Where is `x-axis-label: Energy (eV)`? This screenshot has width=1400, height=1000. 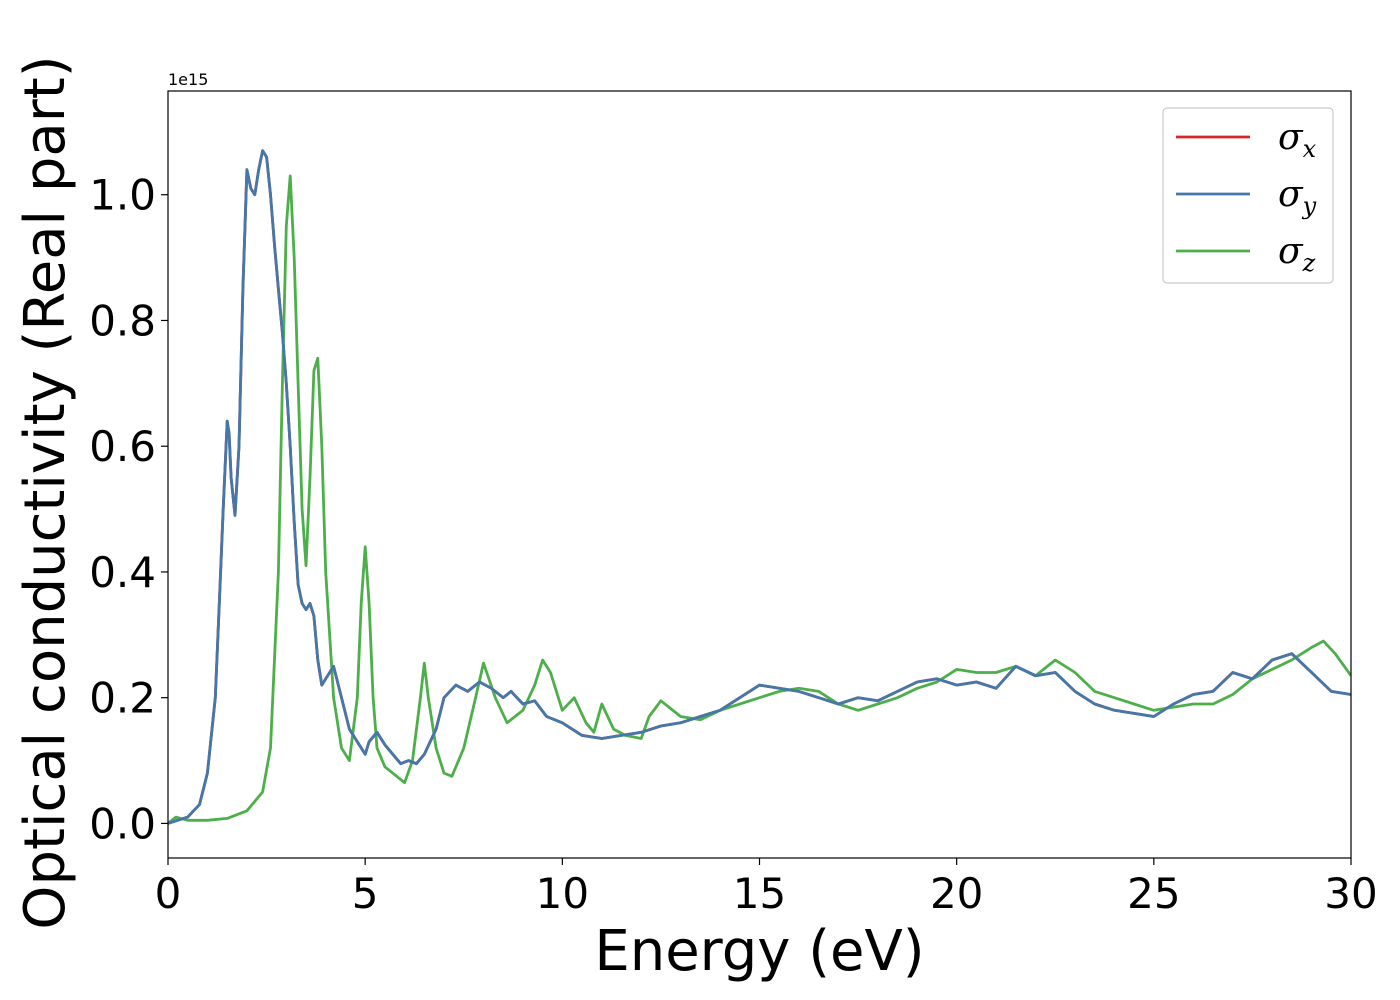 x-axis-label: Energy (eV) is located at coordinates (759, 951).